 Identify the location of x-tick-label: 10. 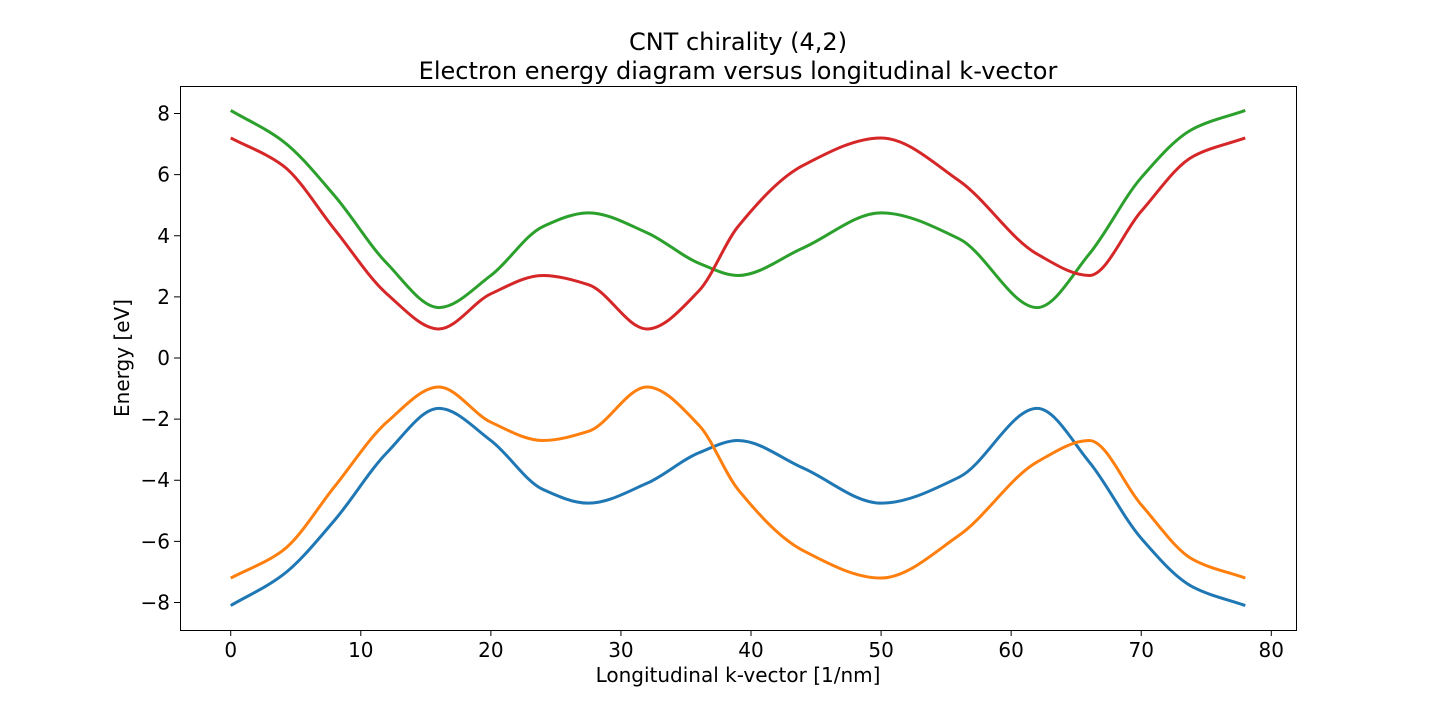
(360, 650).